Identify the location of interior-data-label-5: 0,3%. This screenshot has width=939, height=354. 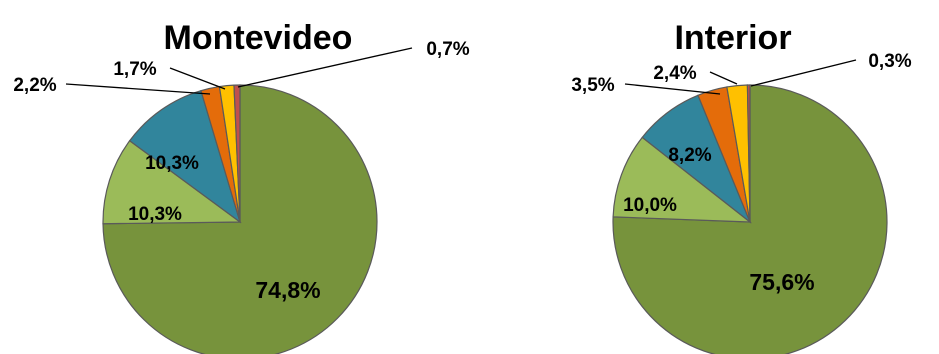
(889, 61).